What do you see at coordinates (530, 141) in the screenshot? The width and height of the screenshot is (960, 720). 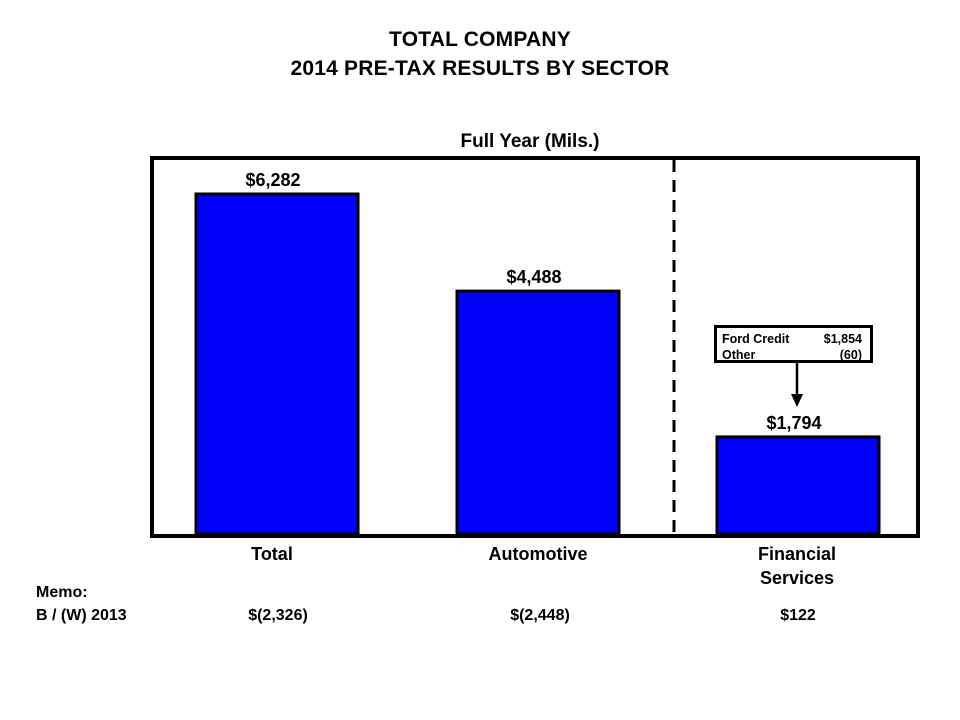 I see `panel-title: Full Year (Mils.)` at bounding box center [530, 141].